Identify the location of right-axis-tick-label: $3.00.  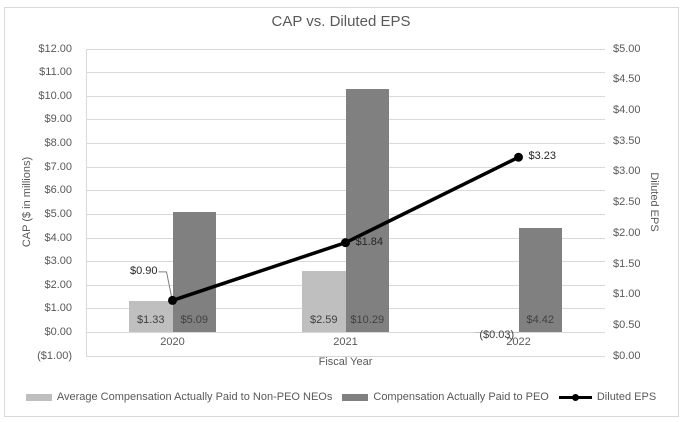
(627, 171).